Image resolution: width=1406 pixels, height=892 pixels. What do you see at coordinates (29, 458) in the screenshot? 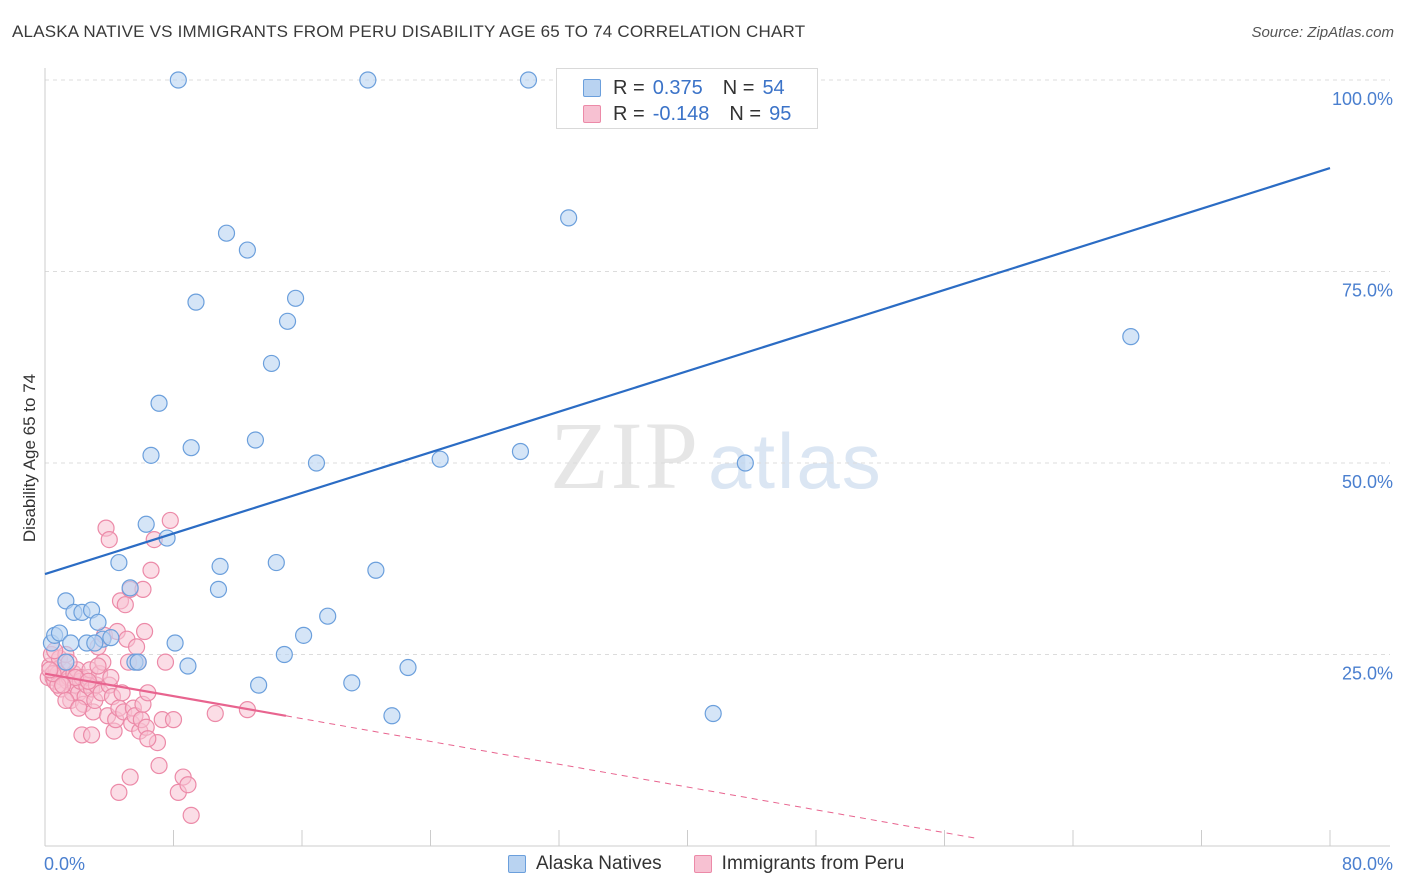
I see `y-axis-label: Disability Age 65 to 74` at bounding box center [29, 458].